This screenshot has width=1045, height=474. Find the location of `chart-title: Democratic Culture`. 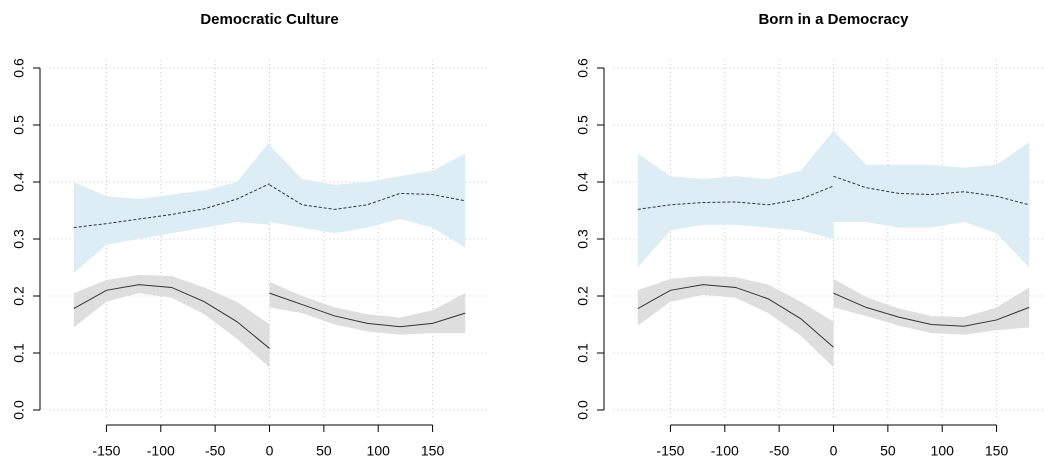

chart-title: Democratic Culture is located at coordinates (269, 19).